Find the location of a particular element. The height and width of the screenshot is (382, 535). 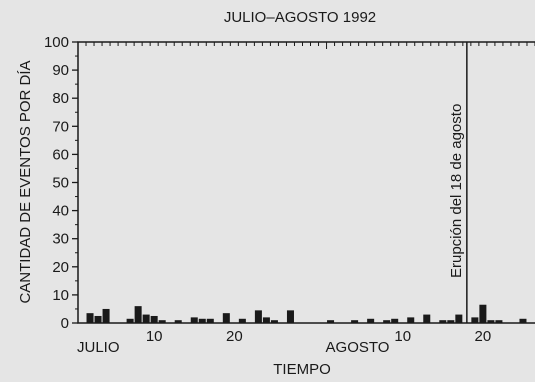

x-month-label: AGOSTO is located at coordinates (358, 347).